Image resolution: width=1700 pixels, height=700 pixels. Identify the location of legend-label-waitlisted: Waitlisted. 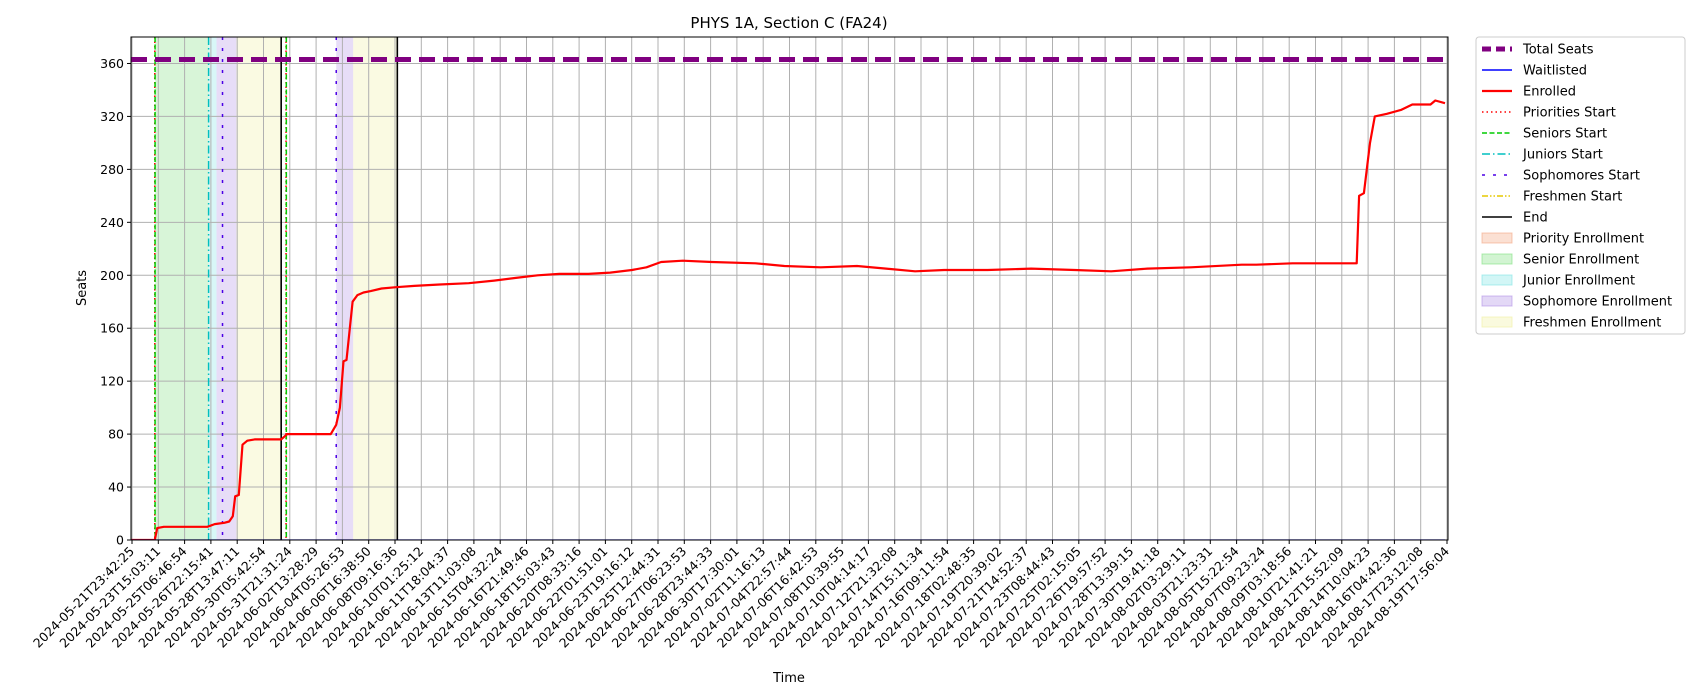
(1555, 71).